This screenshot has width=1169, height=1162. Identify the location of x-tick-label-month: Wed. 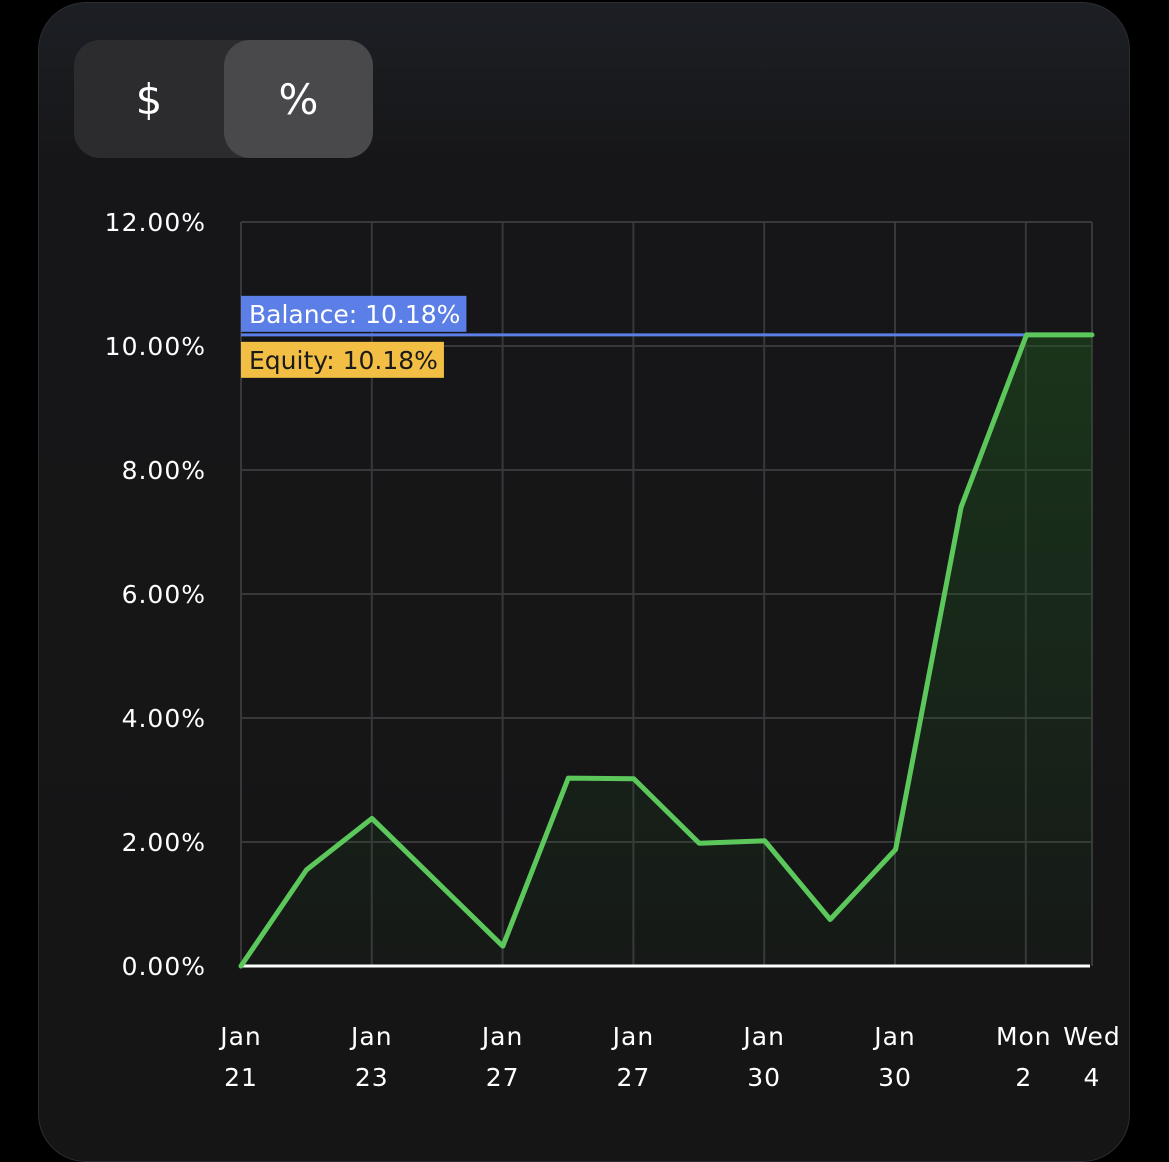
(1092, 1036).